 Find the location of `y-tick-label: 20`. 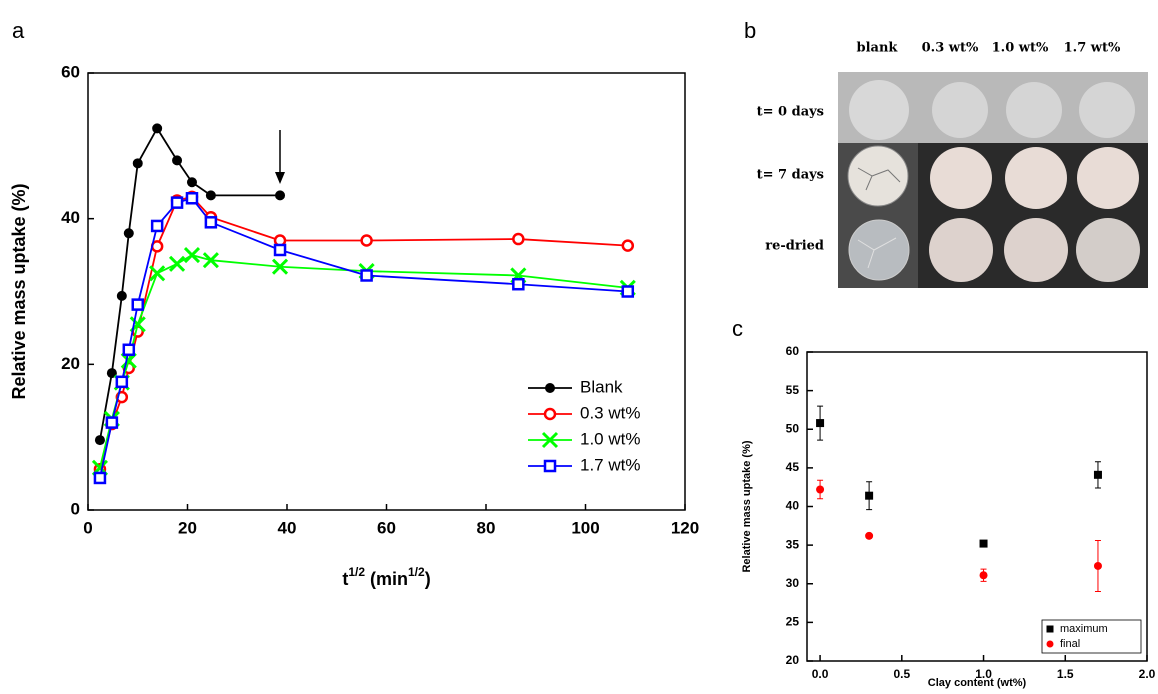

y-tick-label: 20 is located at coordinates (793, 660).